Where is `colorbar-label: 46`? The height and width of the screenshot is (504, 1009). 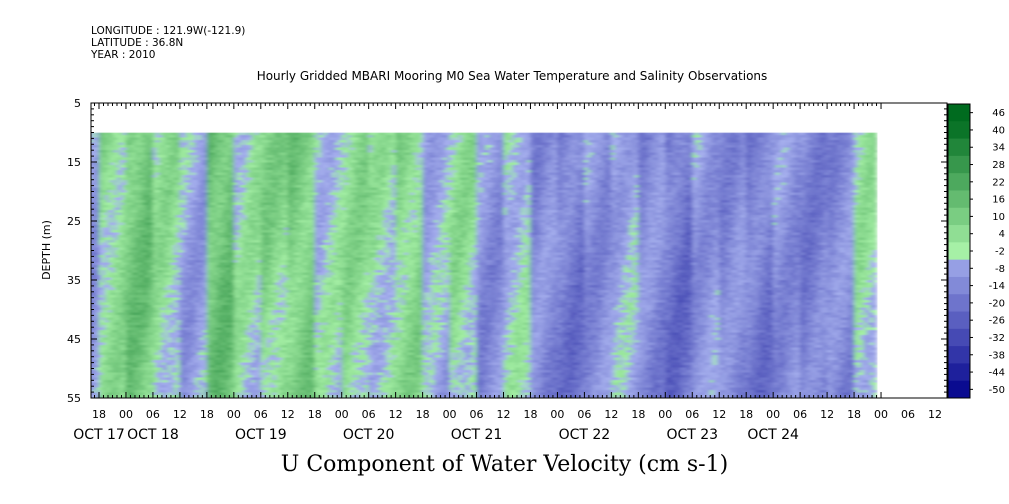
colorbar-label: 46 is located at coordinates (998, 113).